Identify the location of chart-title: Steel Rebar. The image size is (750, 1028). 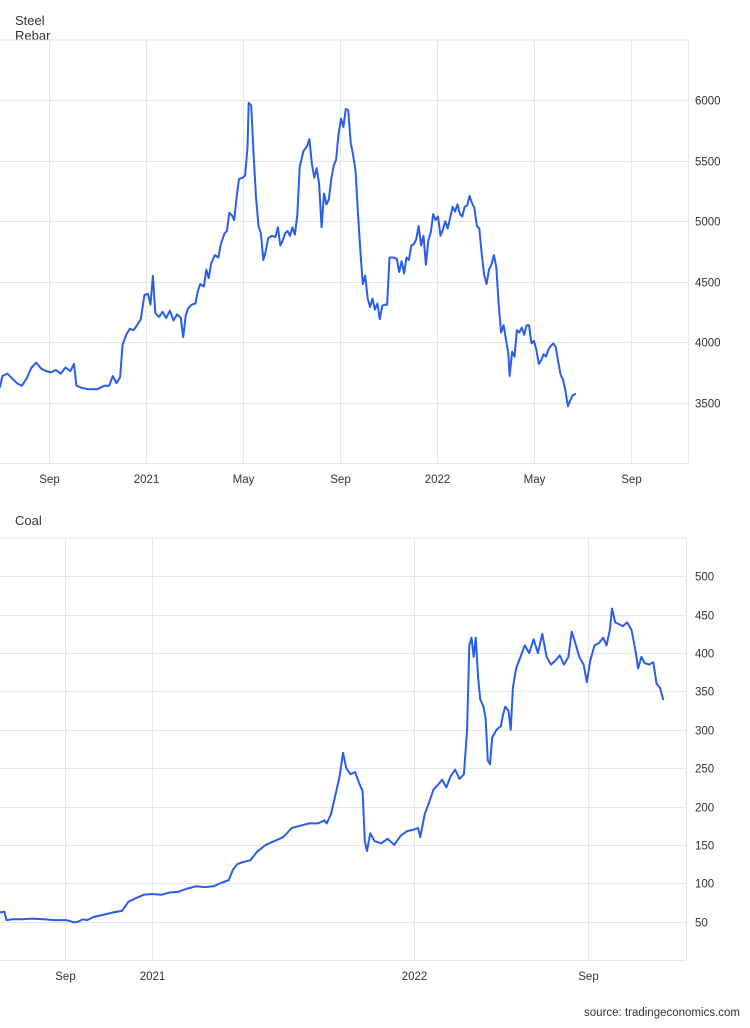
(33, 28).